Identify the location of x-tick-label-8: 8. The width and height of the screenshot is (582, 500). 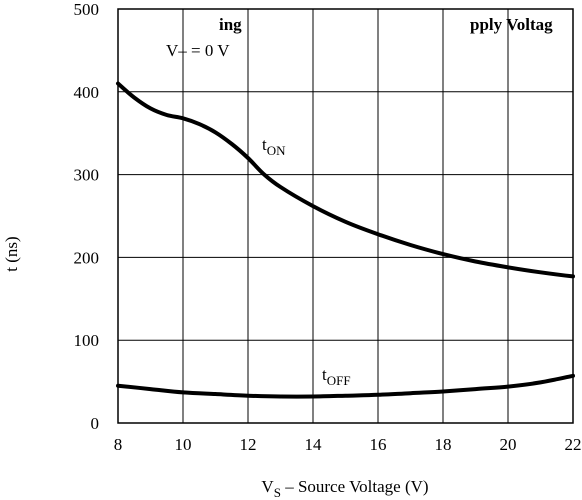
(118, 444).